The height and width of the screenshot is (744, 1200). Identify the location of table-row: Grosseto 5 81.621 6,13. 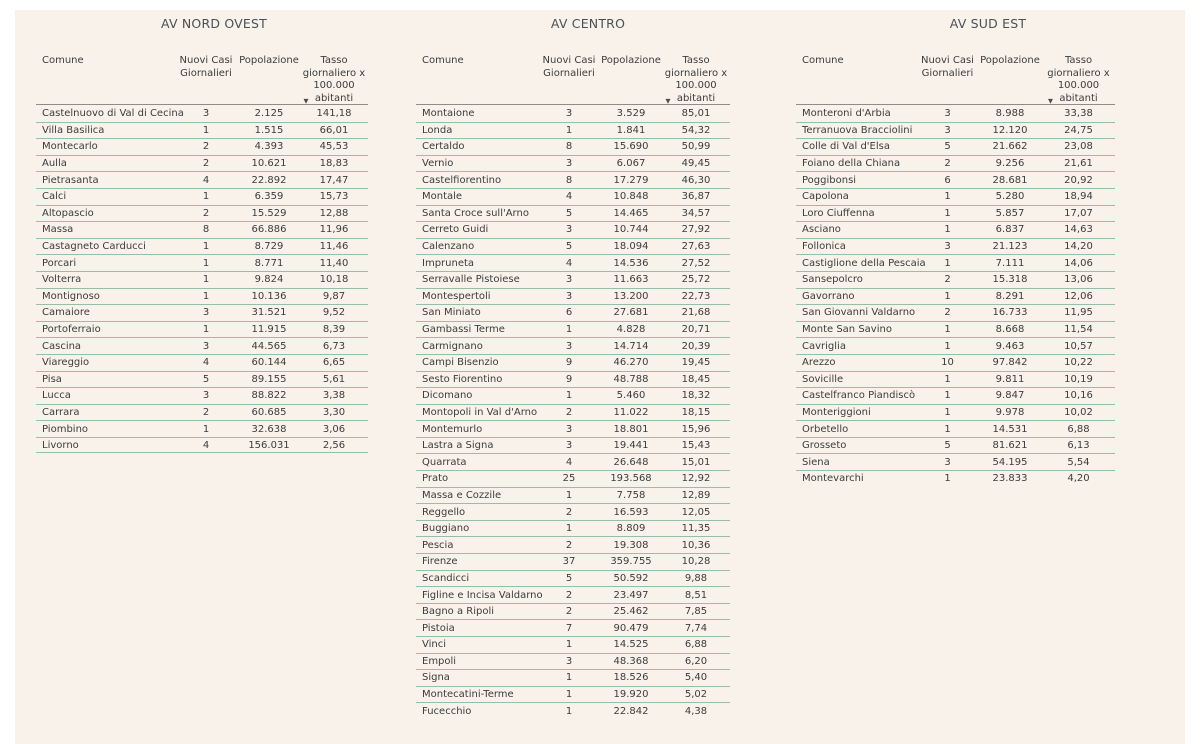
(955, 445).